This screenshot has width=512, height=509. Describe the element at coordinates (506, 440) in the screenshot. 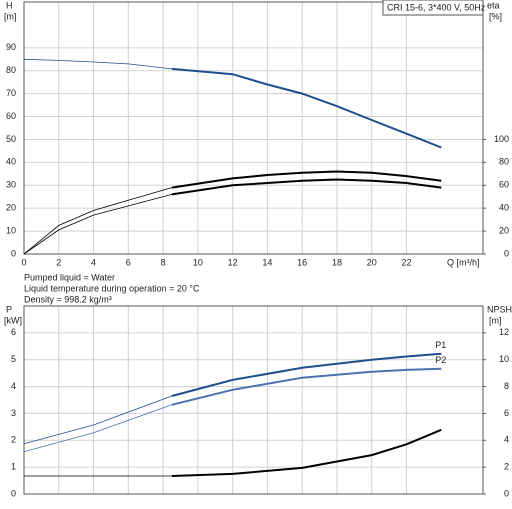

I see `y2-tick-label: 4` at that location.